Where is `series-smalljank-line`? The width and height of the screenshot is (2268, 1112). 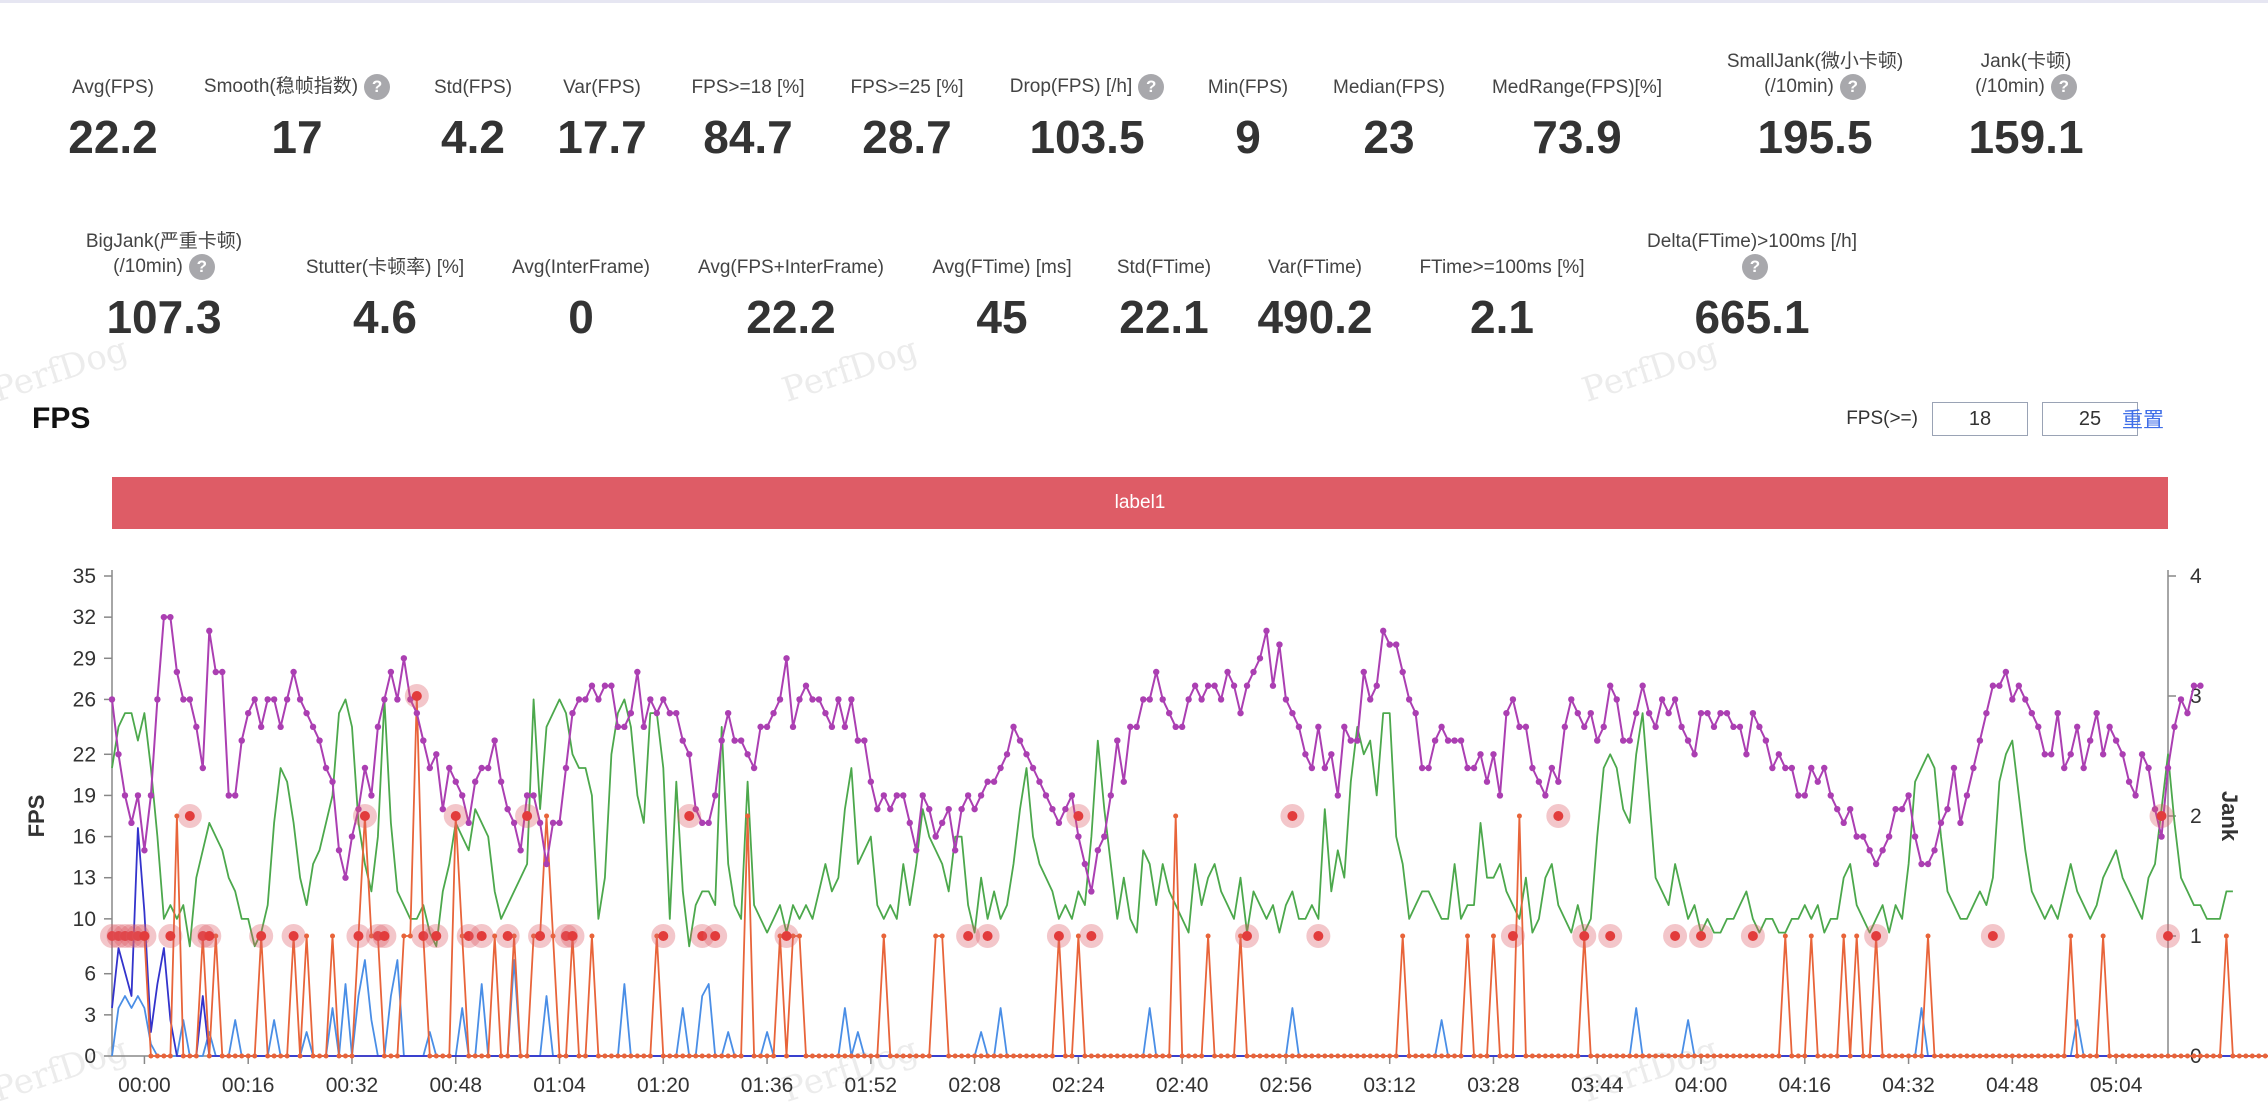
series-smalljank-line is located at coordinates (1189, 1008).